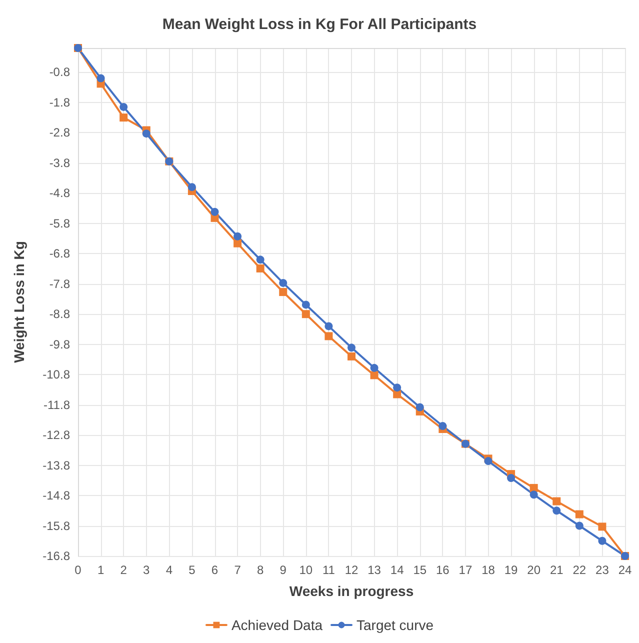 This screenshot has width=639, height=643. I want to click on chart-title: Mean Weight Loss in Kg For All Participants, so click(319, 24).